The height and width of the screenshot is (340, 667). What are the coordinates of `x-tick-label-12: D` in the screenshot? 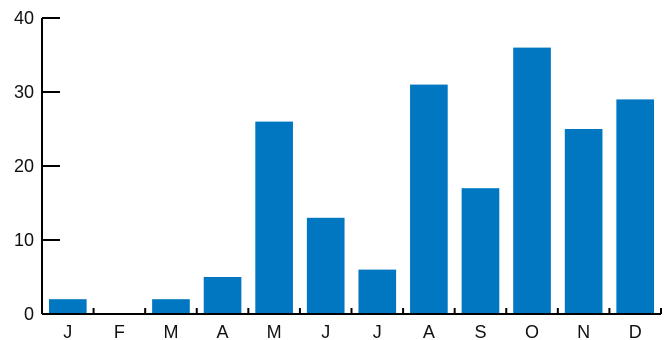 It's located at (635, 331).